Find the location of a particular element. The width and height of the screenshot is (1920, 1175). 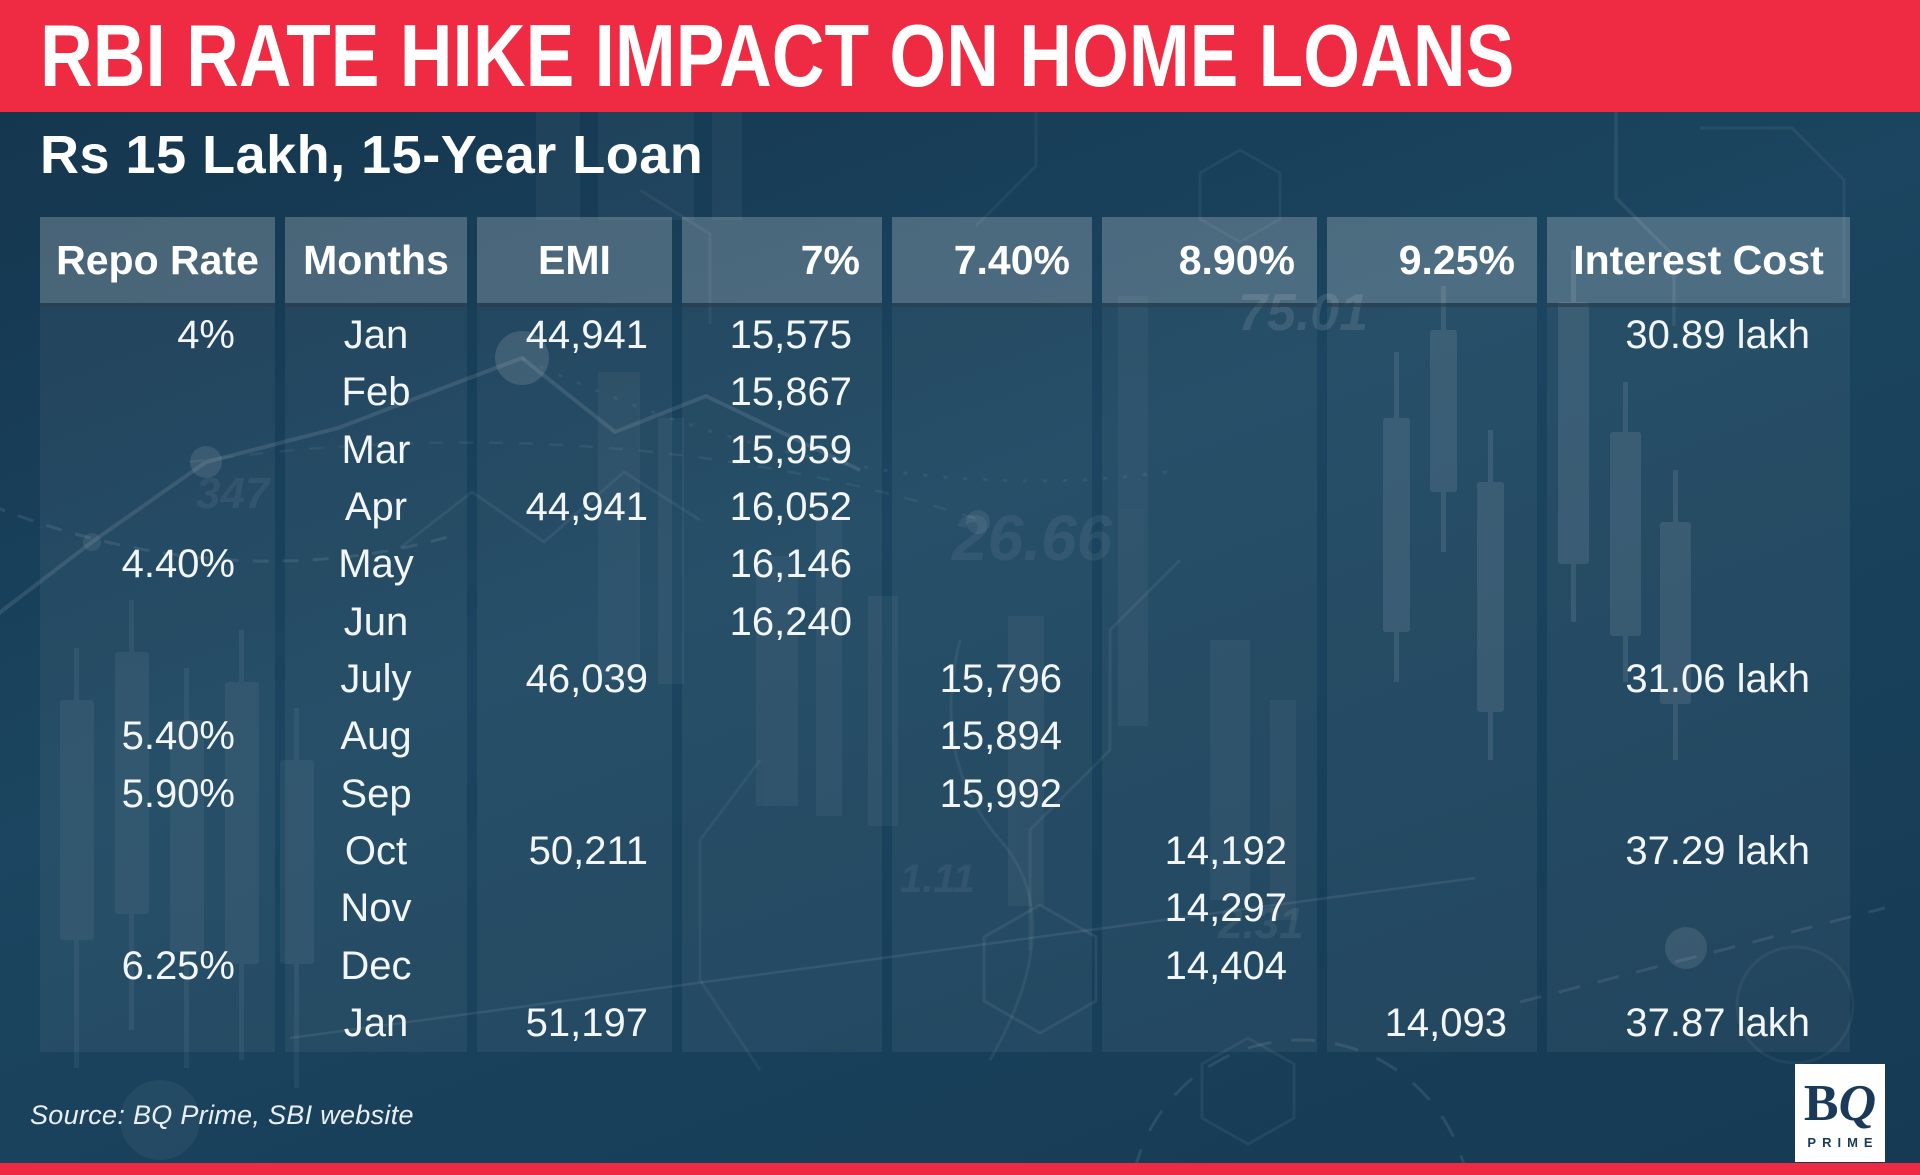

column-header-7: 7% is located at coordinates (782, 262).